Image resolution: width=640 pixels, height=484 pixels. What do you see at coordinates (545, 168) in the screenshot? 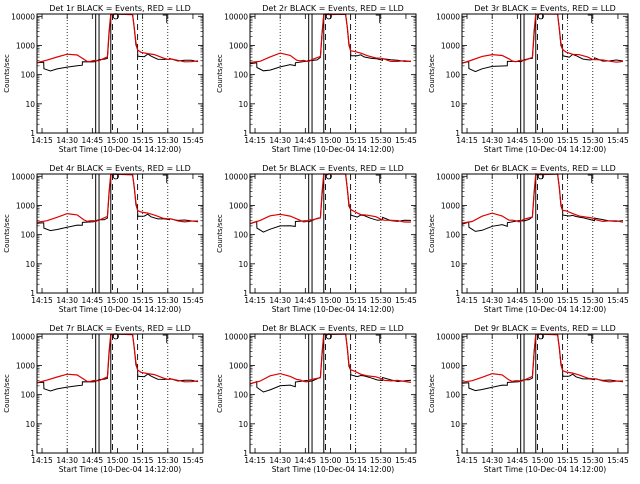
I see `panel-title: Det 6r BLACK = Events, RED = LLD` at bounding box center [545, 168].